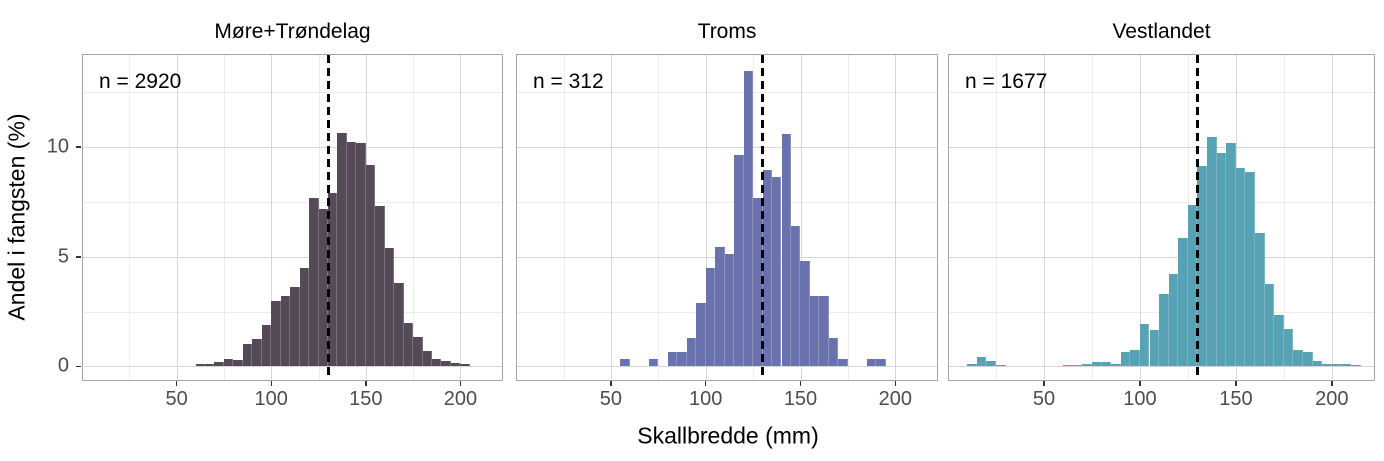 This screenshot has height=461, width=1384. What do you see at coordinates (727, 31) in the screenshot?
I see `facet-title: Troms` at bounding box center [727, 31].